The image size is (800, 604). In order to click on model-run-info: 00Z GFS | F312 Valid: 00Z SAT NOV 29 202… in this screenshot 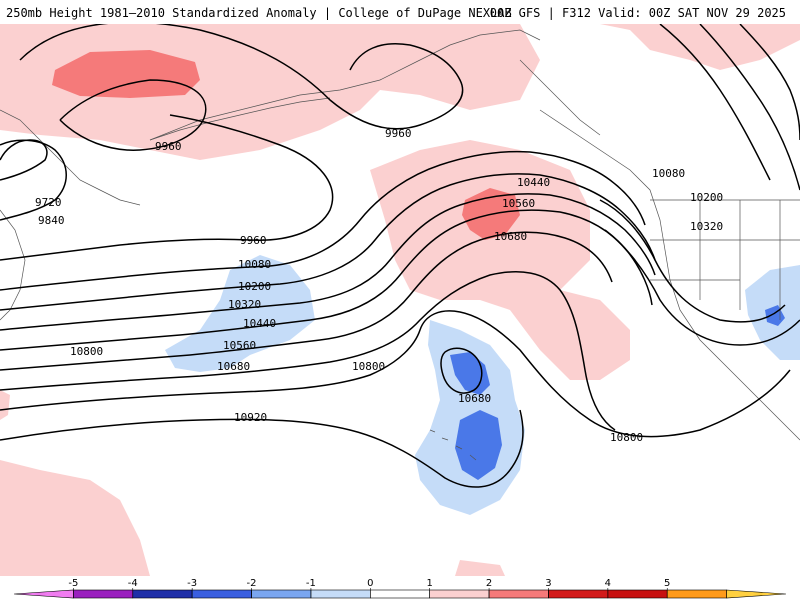, I will do `click(637, 13)`.